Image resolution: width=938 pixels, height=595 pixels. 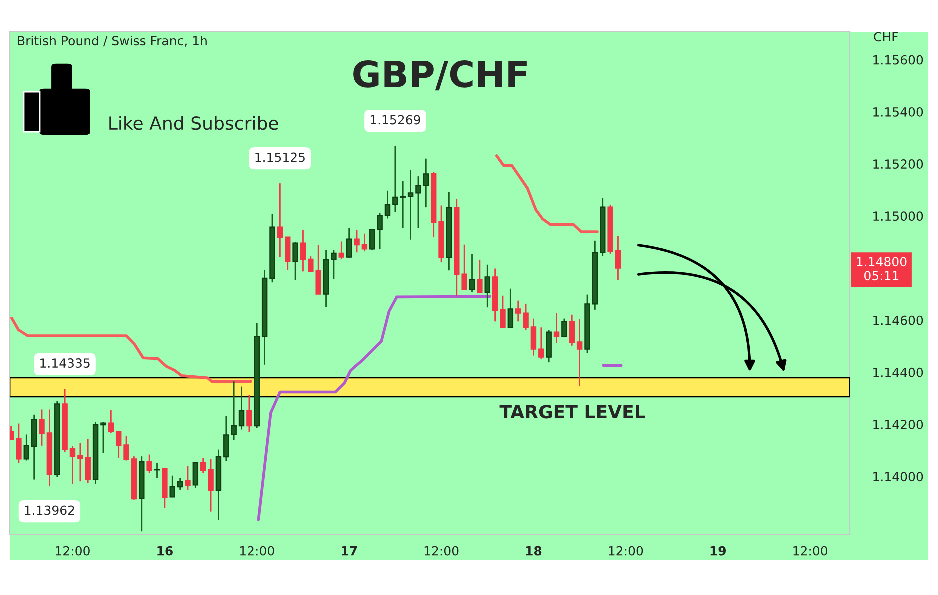 I want to click on band-label: TARGET LEVEL, so click(x=573, y=412).